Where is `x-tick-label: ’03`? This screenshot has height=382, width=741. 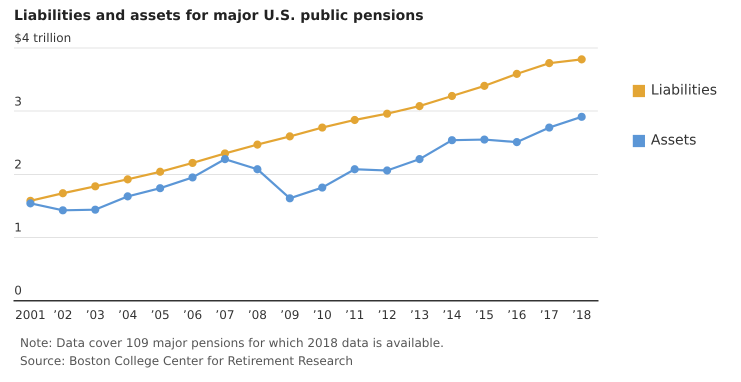 x-tick-label: ’03 is located at coordinates (95, 315).